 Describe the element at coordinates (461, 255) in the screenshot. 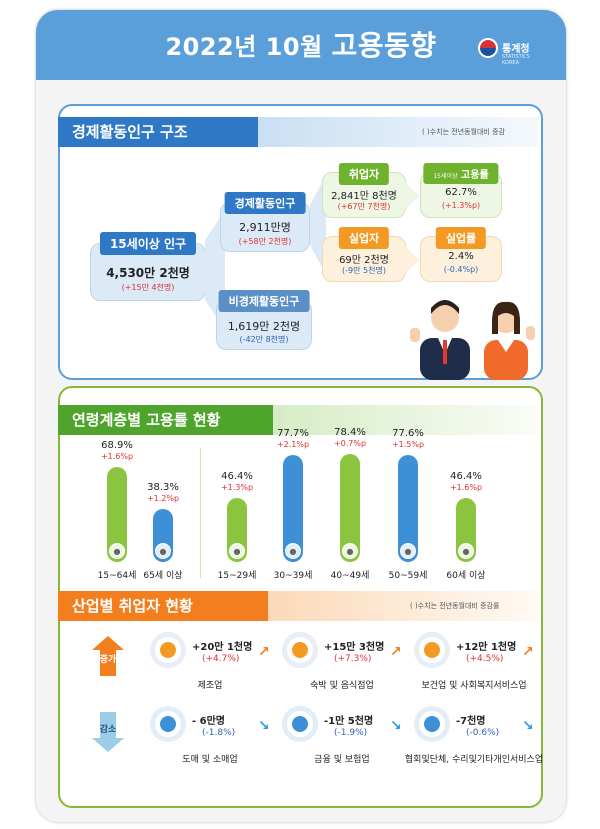

I see `unemployment-rate-box: 실업률 2.4% (-0.4%p)` at that location.